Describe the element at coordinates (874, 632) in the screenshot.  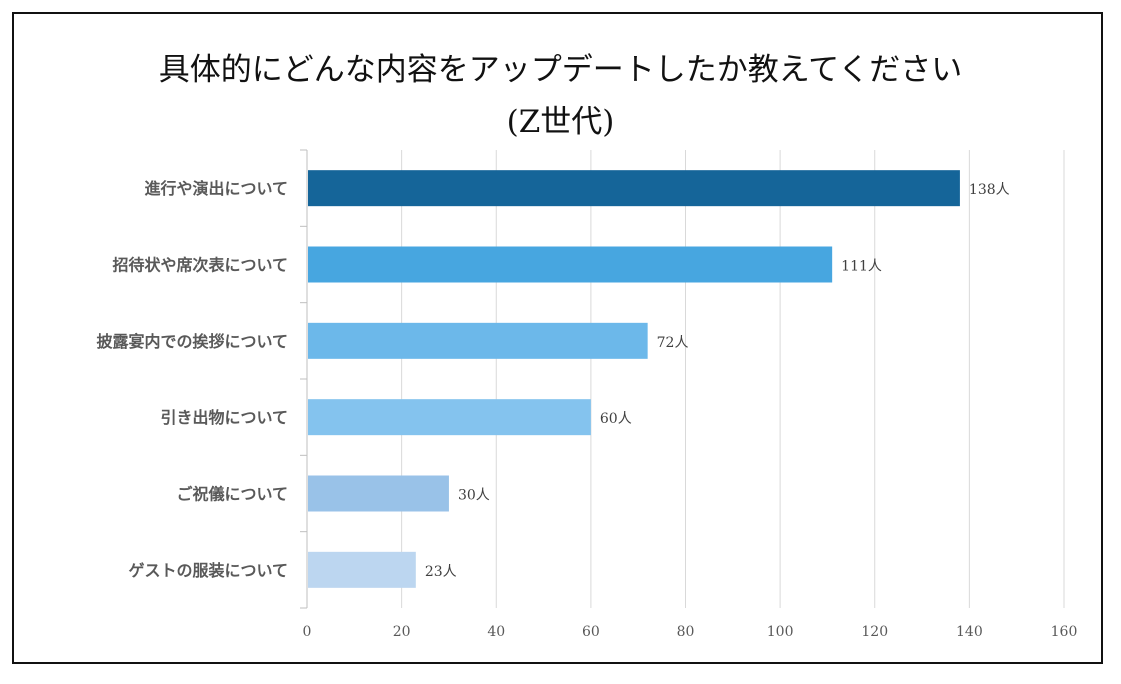
I see `x-tick-label: 120` at that location.